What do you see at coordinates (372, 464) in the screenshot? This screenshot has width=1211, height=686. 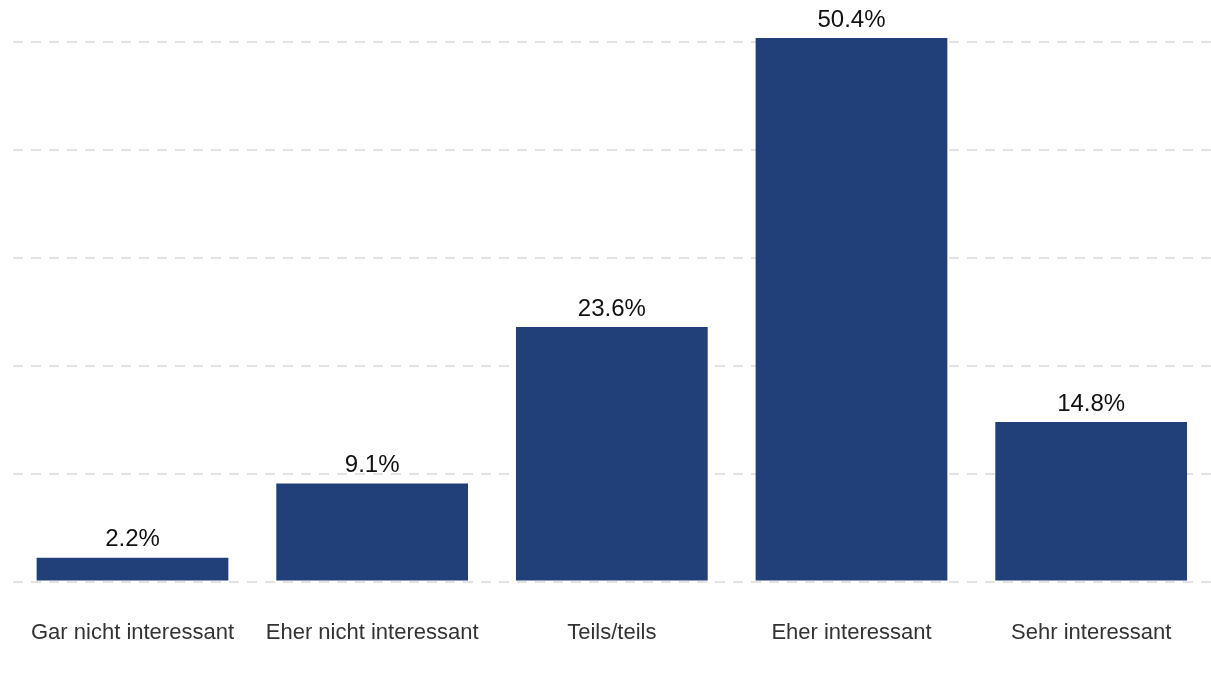 I see `data-label: 9.1%` at bounding box center [372, 464].